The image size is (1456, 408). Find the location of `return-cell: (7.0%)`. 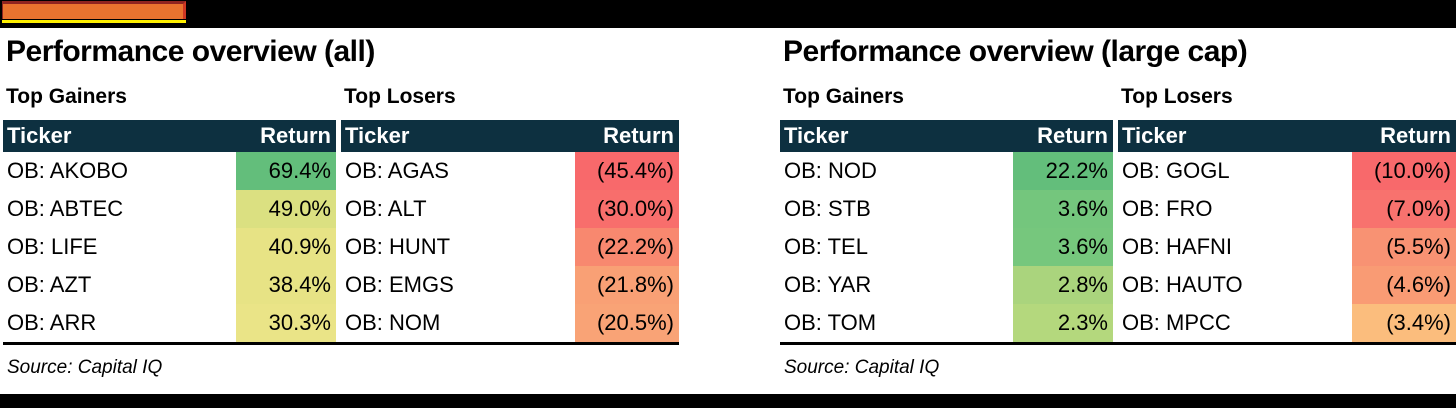

return-cell: (7.0%) is located at coordinates (1404, 209).